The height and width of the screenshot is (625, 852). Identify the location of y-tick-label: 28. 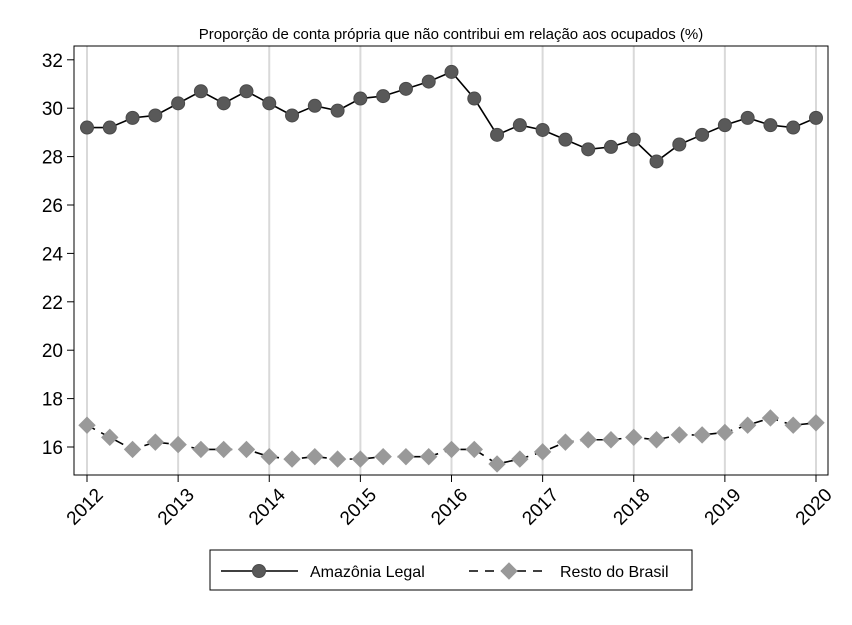
(52, 158).